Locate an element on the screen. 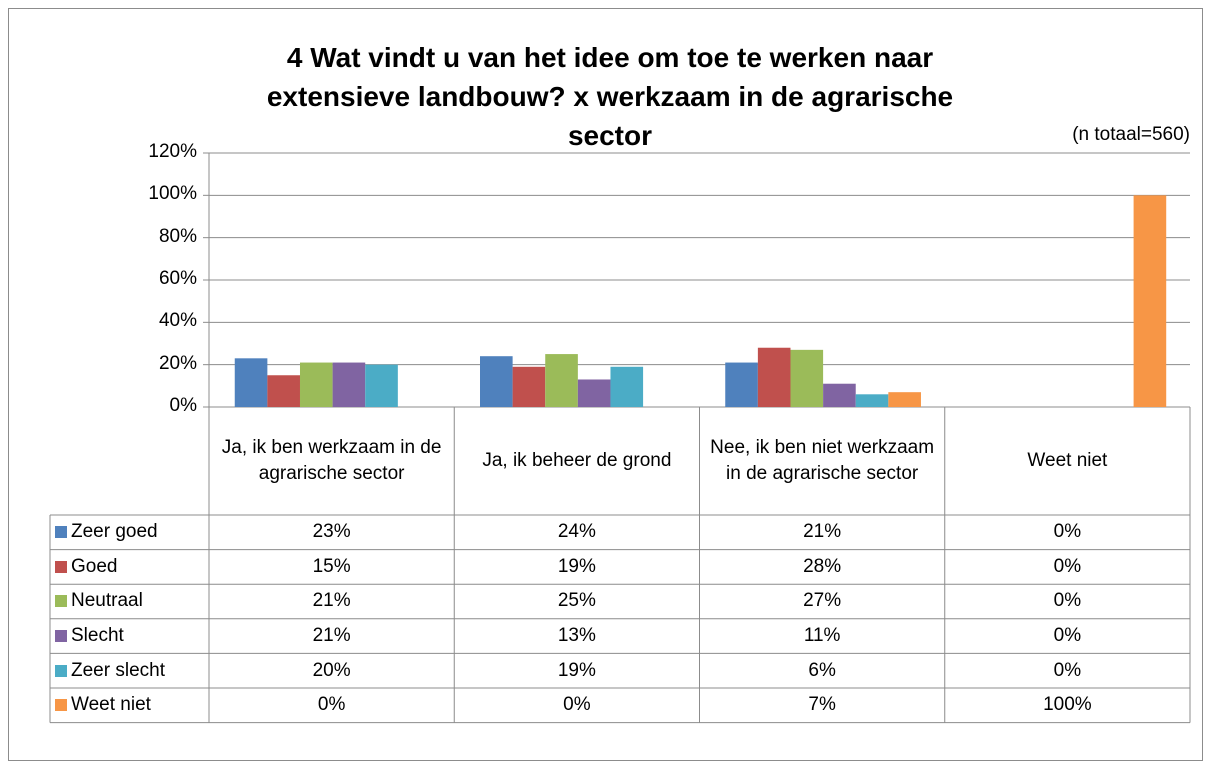  table-value: 6% is located at coordinates (822, 670).